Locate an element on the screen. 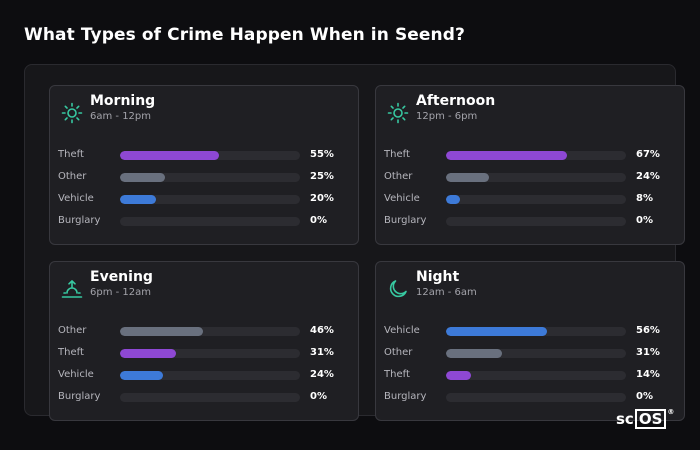 This screenshot has width=700, height=450. bar-row: Theft 67% is located at coordinates (530, 155).